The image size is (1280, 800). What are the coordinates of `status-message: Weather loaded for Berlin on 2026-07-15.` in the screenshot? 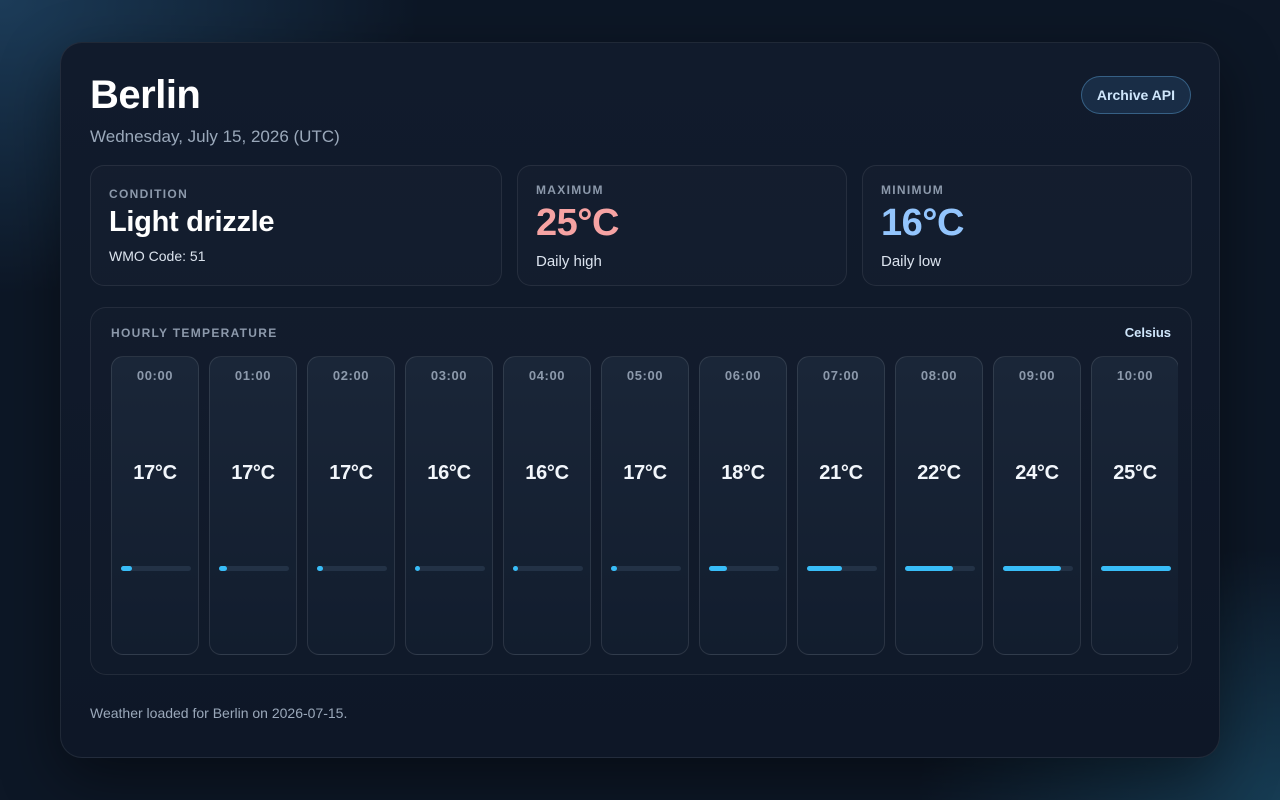 It's located at (219, 713).